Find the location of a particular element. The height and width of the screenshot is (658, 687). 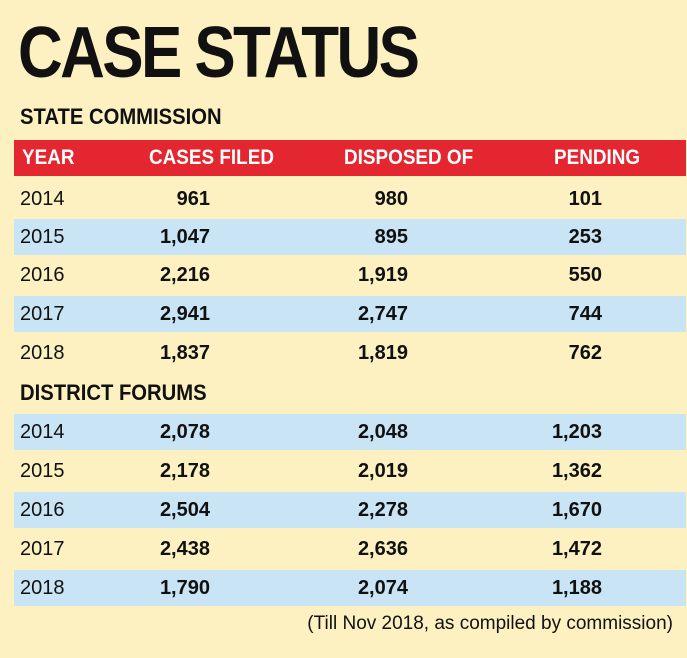

cell-filed: 2,504 is located at coordinates (184, 510).